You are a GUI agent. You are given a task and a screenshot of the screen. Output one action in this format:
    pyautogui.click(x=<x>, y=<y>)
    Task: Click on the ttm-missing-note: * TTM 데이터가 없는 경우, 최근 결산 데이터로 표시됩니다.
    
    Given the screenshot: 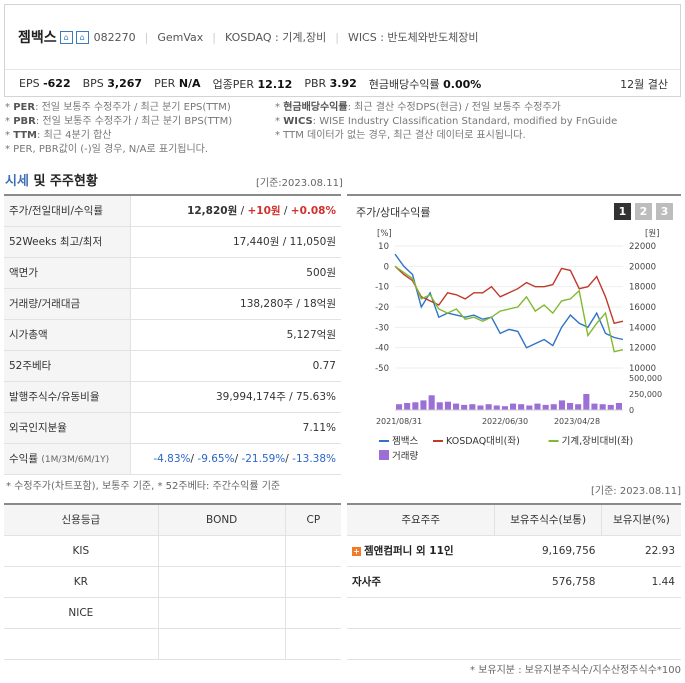 What is the action you would take?
    pyautogui.click(x=400, y=135)
    